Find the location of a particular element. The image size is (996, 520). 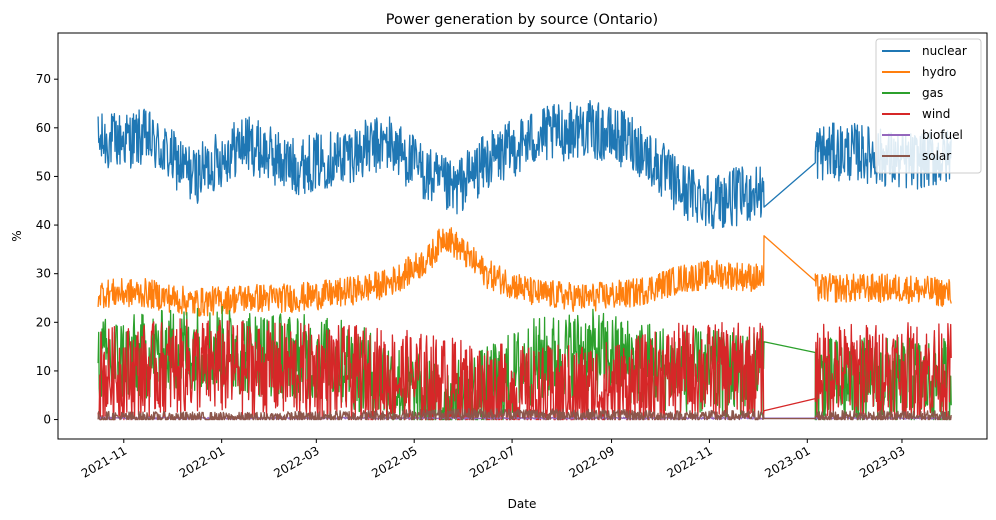

y-tick-label: 70 is located at coordinates (43, 79).